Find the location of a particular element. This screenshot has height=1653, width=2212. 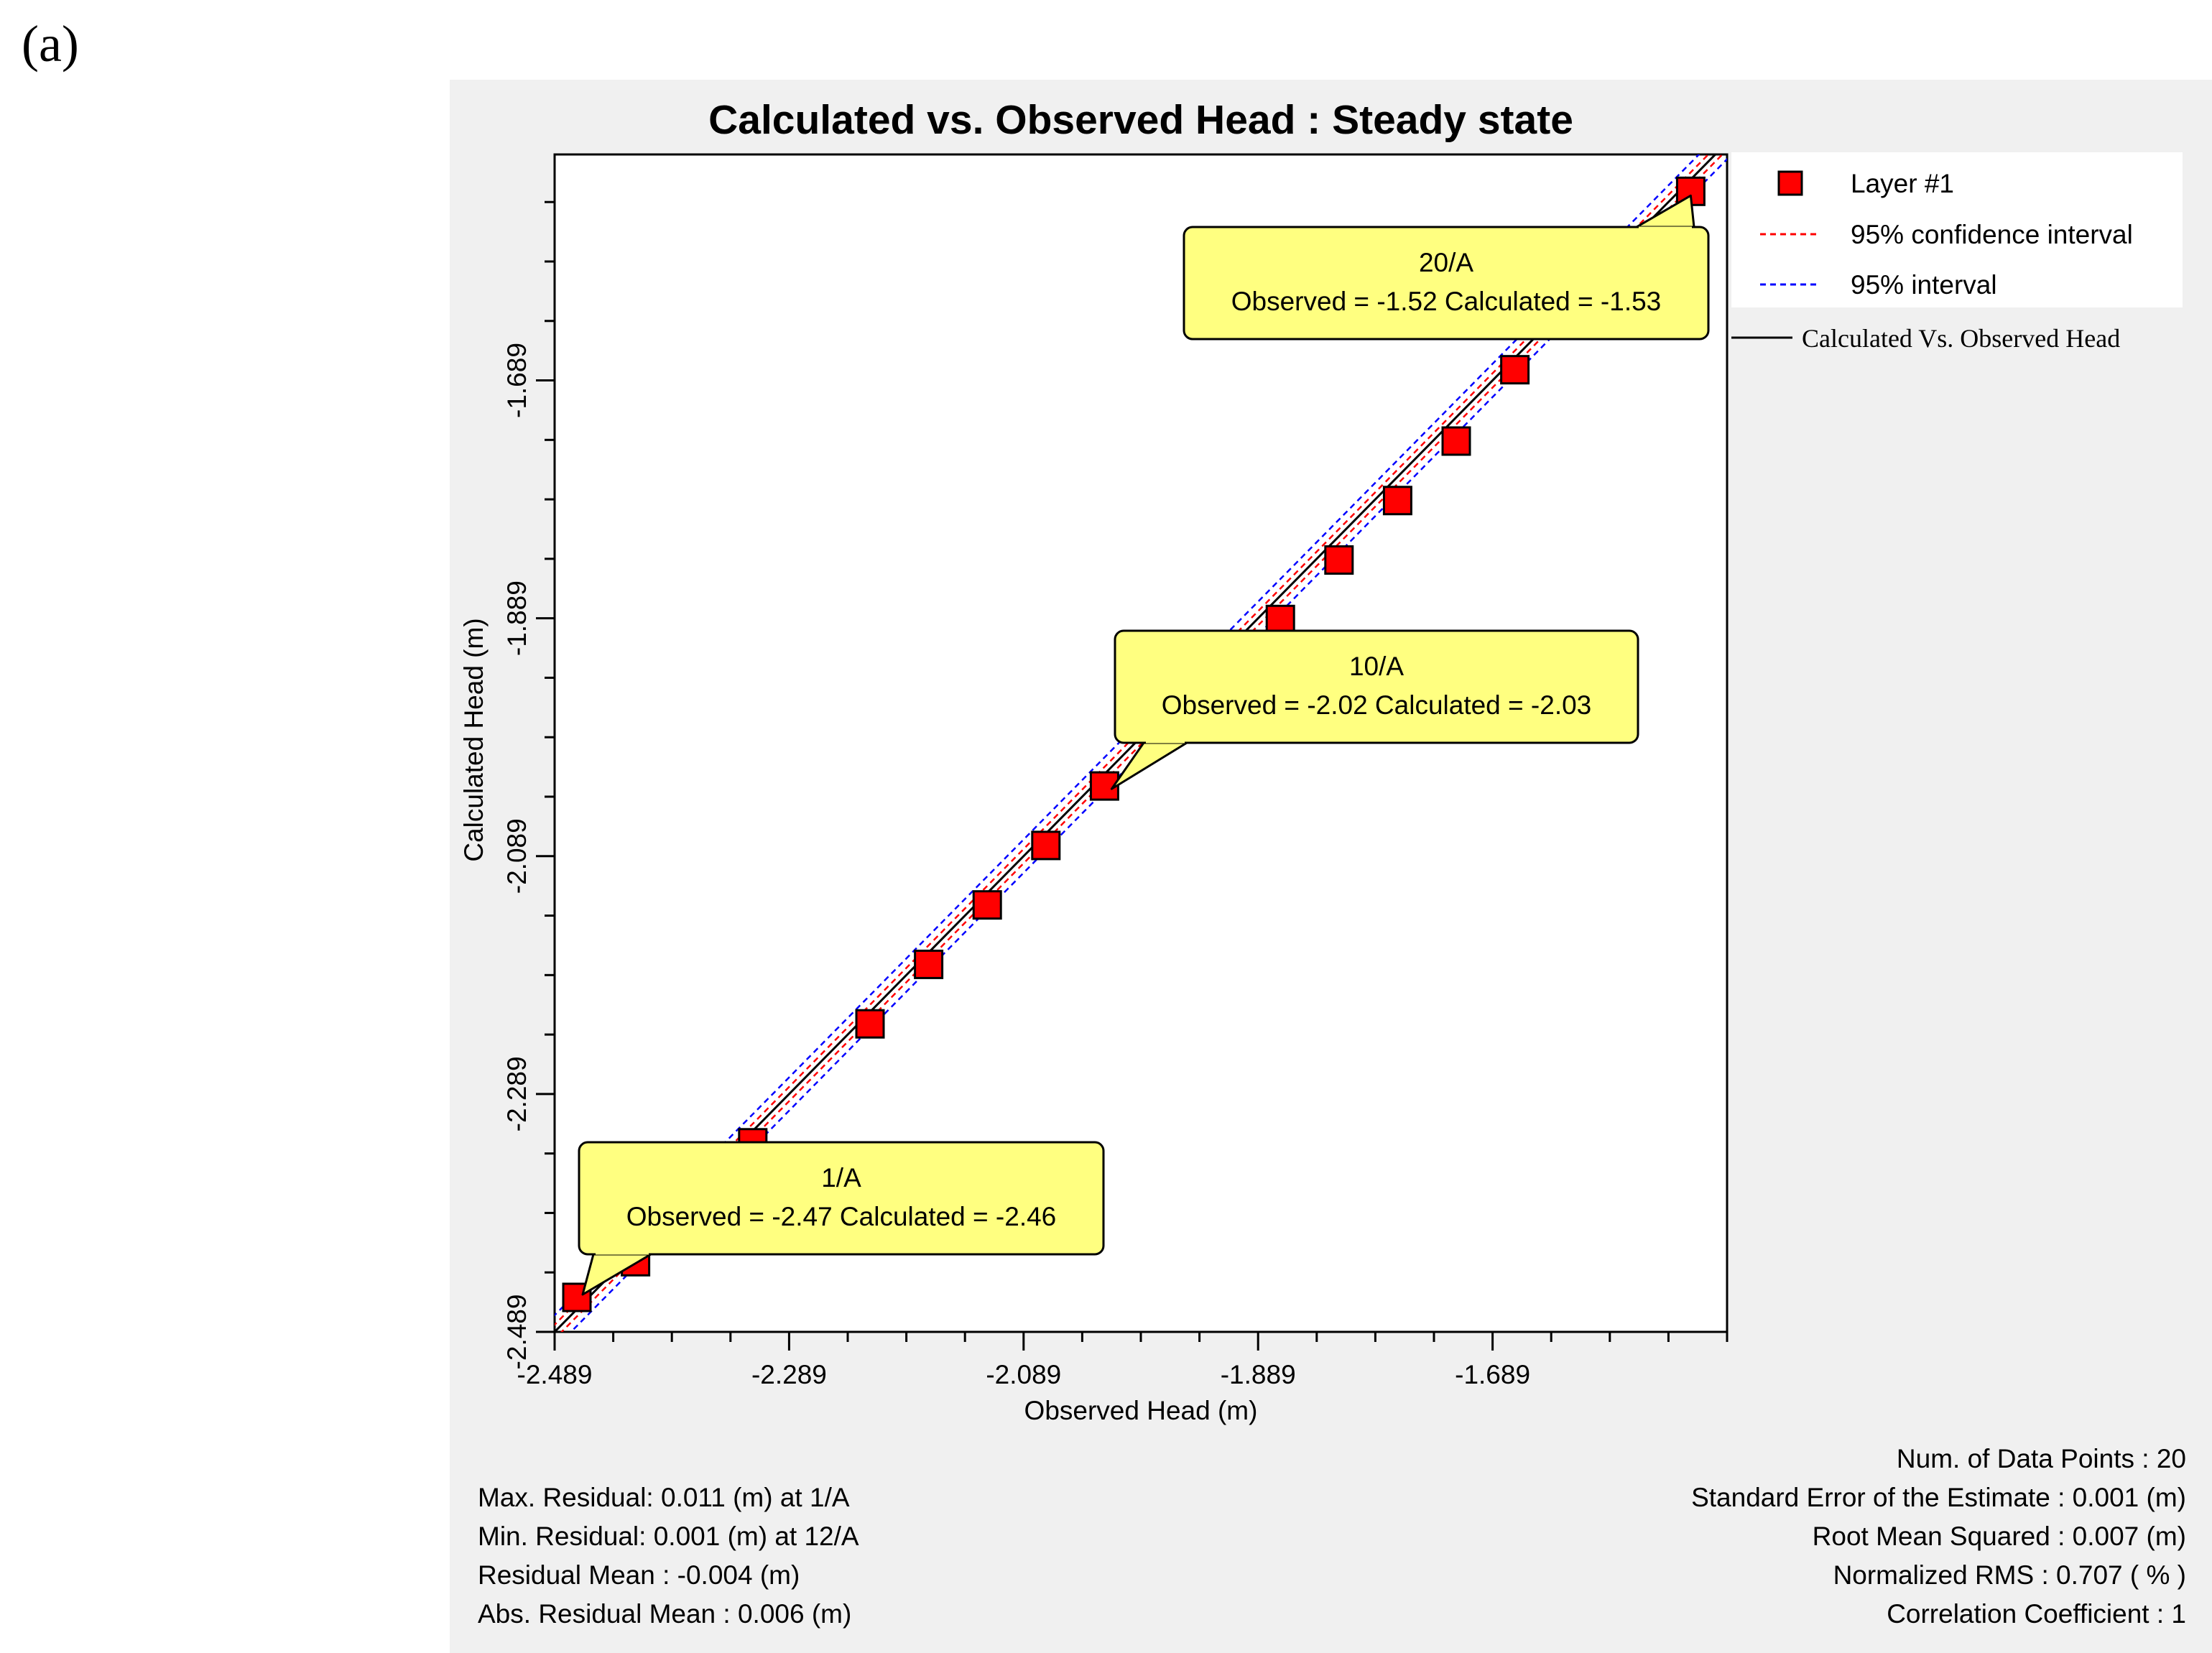

x-tick-label: -2.489 is located at coordinates (555, 1374).